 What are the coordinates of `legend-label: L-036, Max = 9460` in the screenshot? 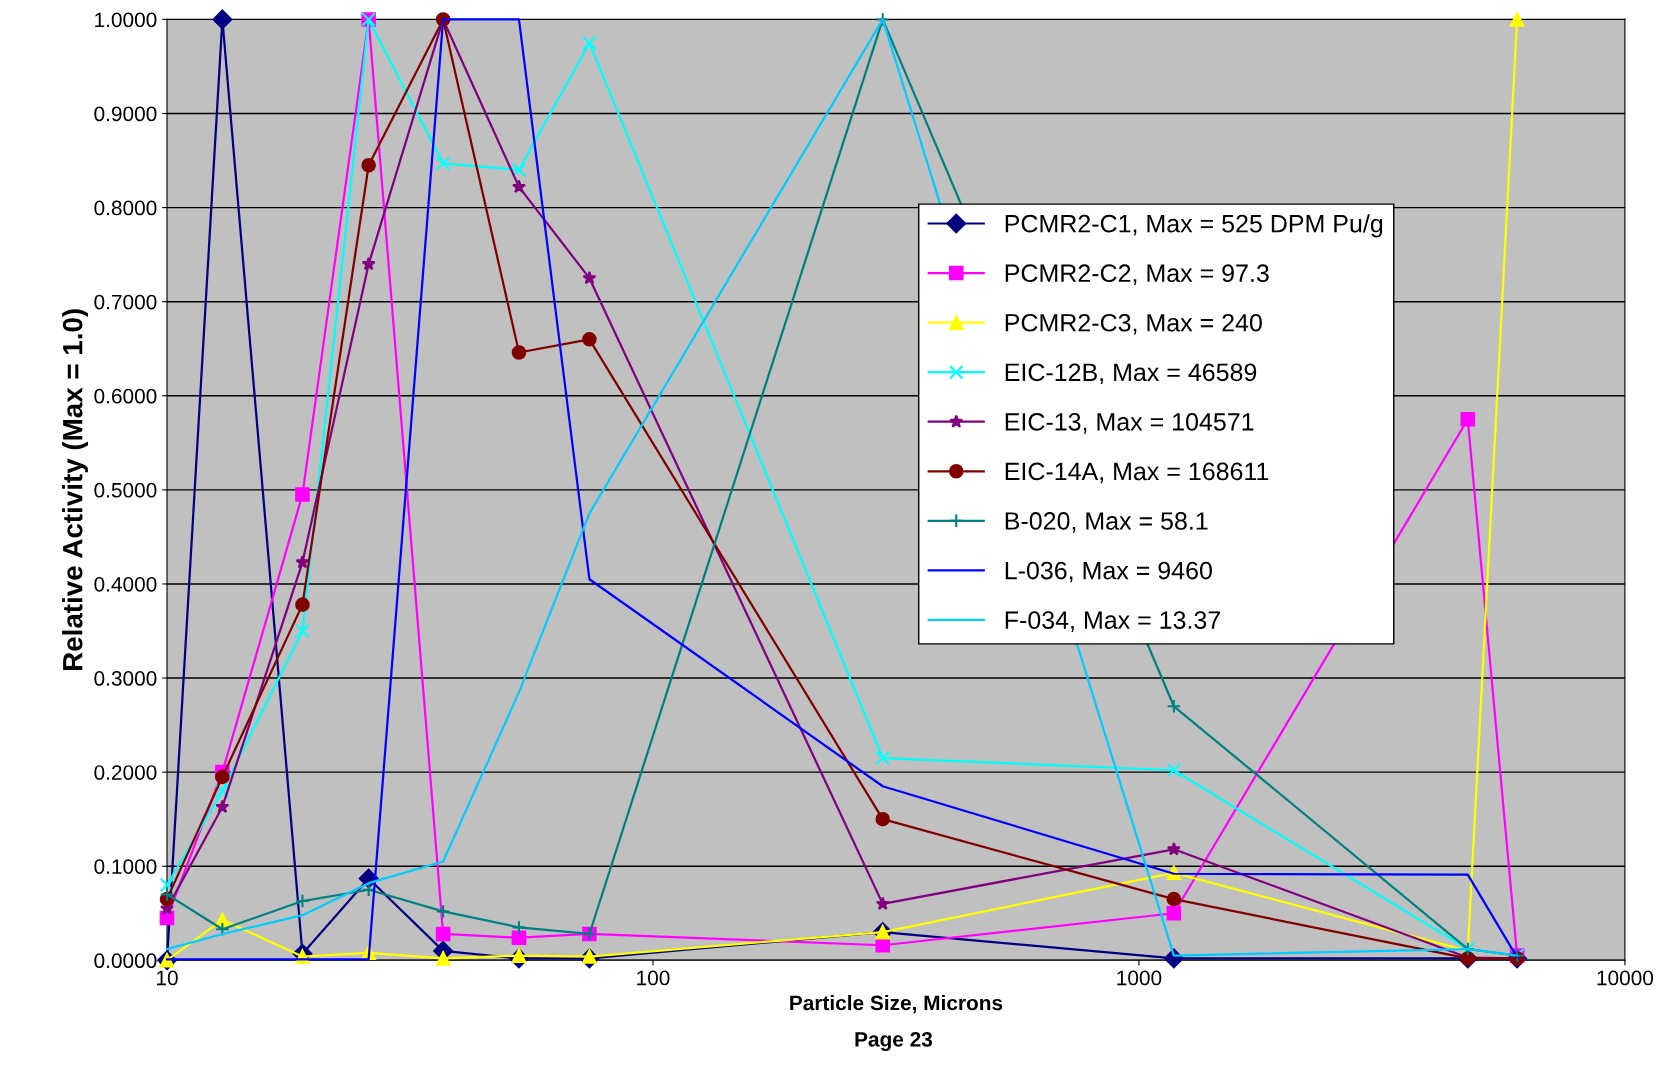 It's located at (1108, 572).